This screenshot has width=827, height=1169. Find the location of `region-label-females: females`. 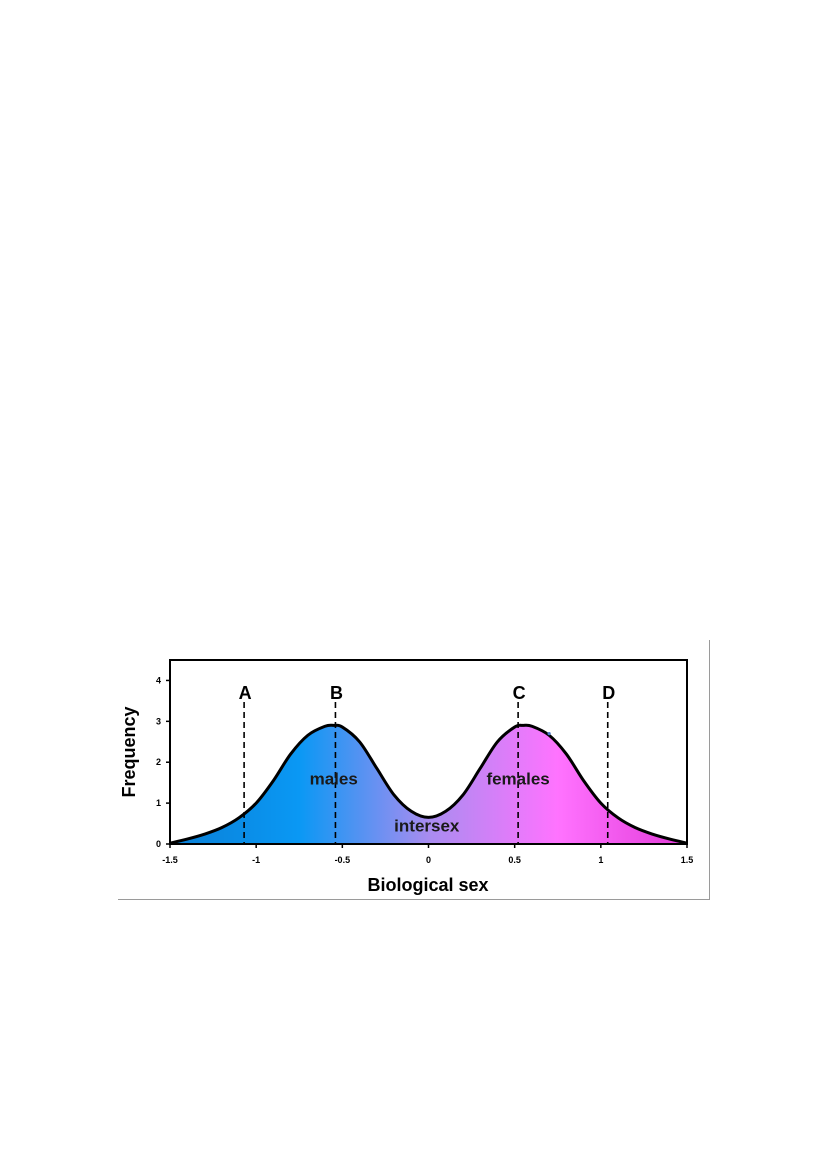

region-label-females: females is located at coordinates (517, 779).